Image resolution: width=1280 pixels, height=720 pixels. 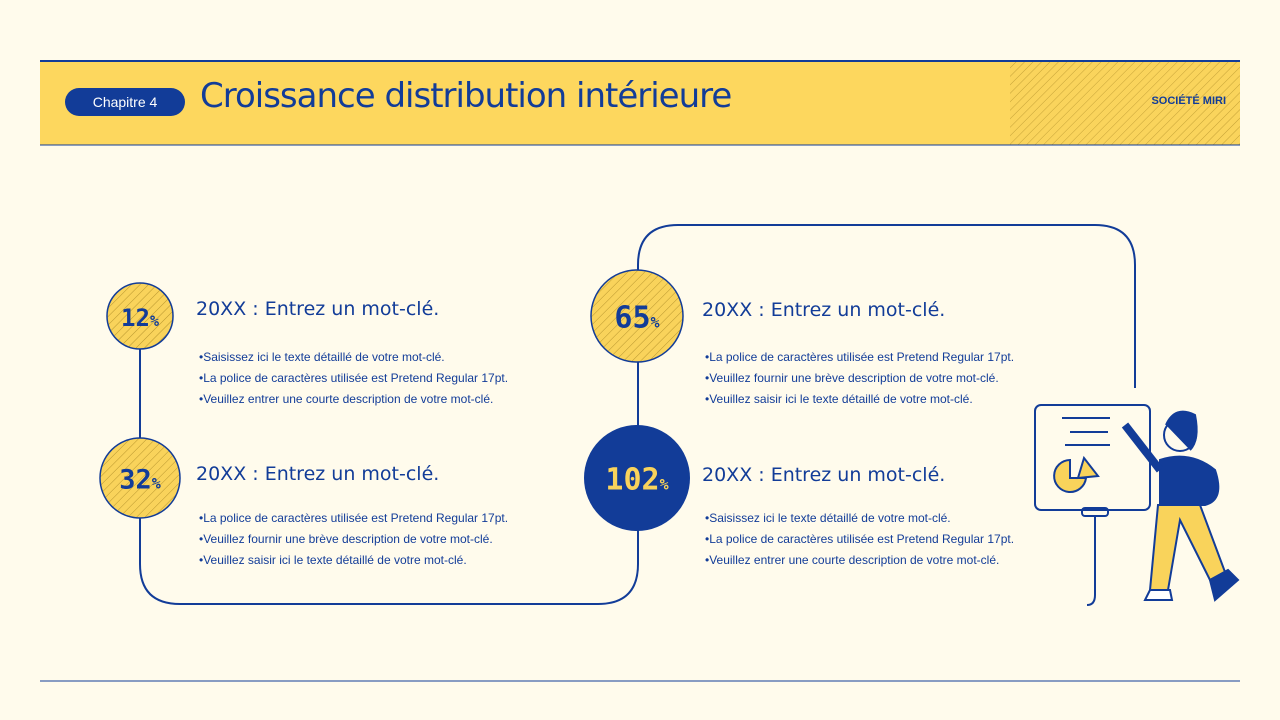 What do you see at coordinates (466, 96) in the screenshot?
I see `slide-title: Croissance distribution intérieure` at bounding box center [466, 96].